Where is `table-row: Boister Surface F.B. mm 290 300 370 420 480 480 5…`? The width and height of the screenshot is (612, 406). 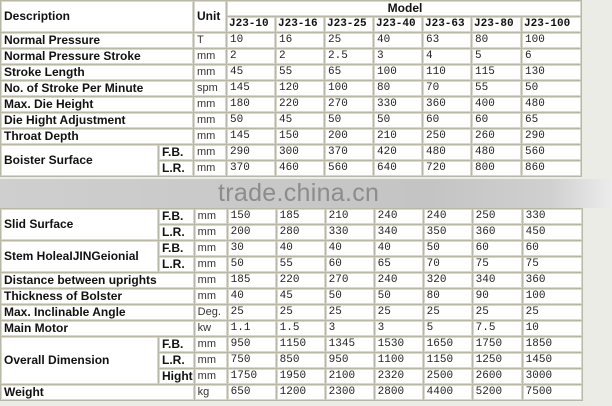
table-row: Boister Surface F.B. mm 290 300 370 420 480 480 5… is located at coordinates (291, 160).